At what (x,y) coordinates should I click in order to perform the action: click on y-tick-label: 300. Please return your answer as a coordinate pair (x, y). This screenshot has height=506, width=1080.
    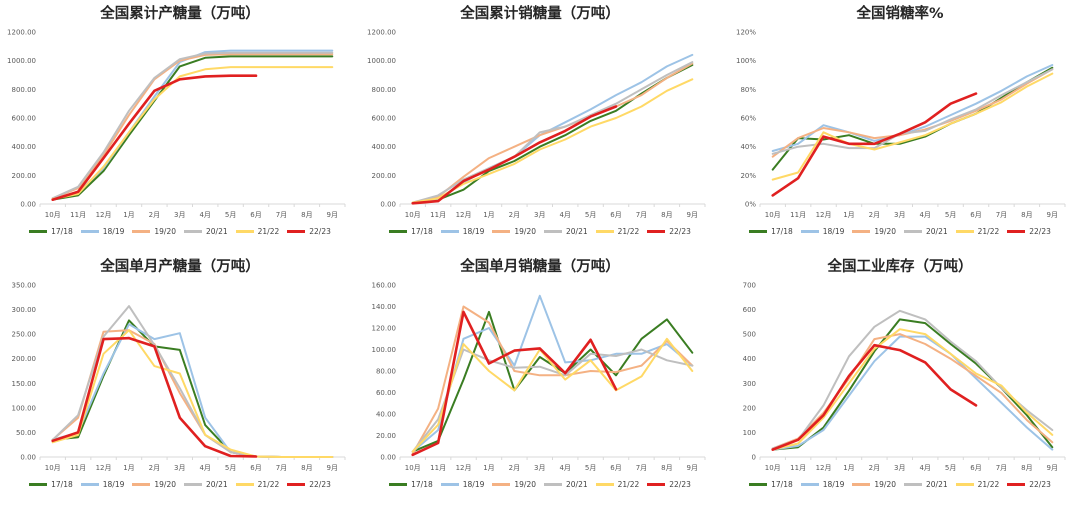
    Looking at the image, I should click on (749, 384).